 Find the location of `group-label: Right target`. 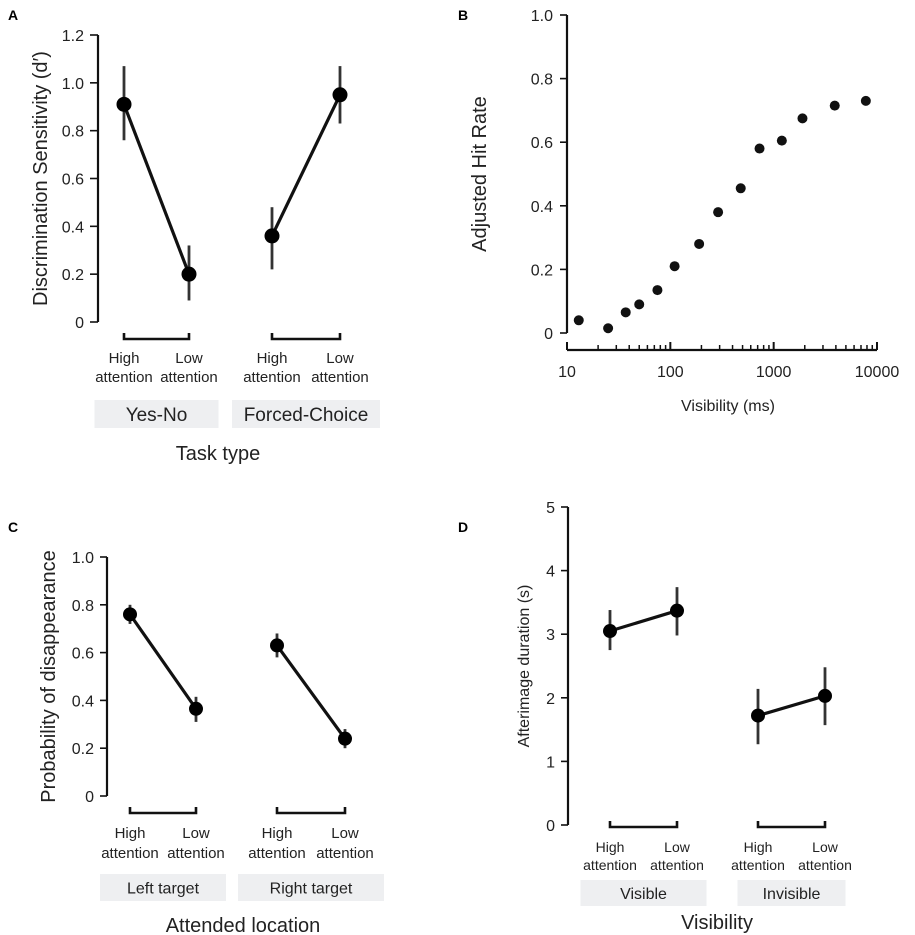

group-label: Right target is located at coordinates (311, 889).